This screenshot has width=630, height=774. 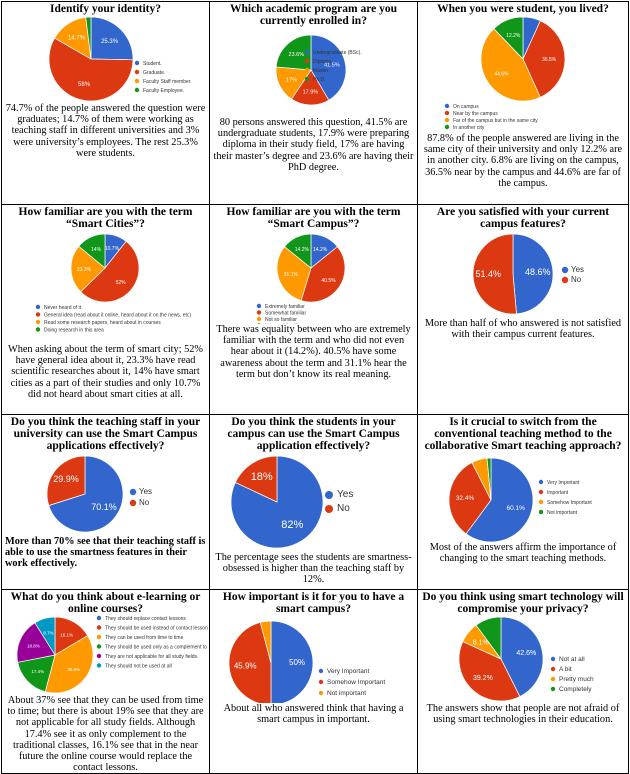 I want to click on pie-slice-label: 8.7%, so click(x=48, y=632).